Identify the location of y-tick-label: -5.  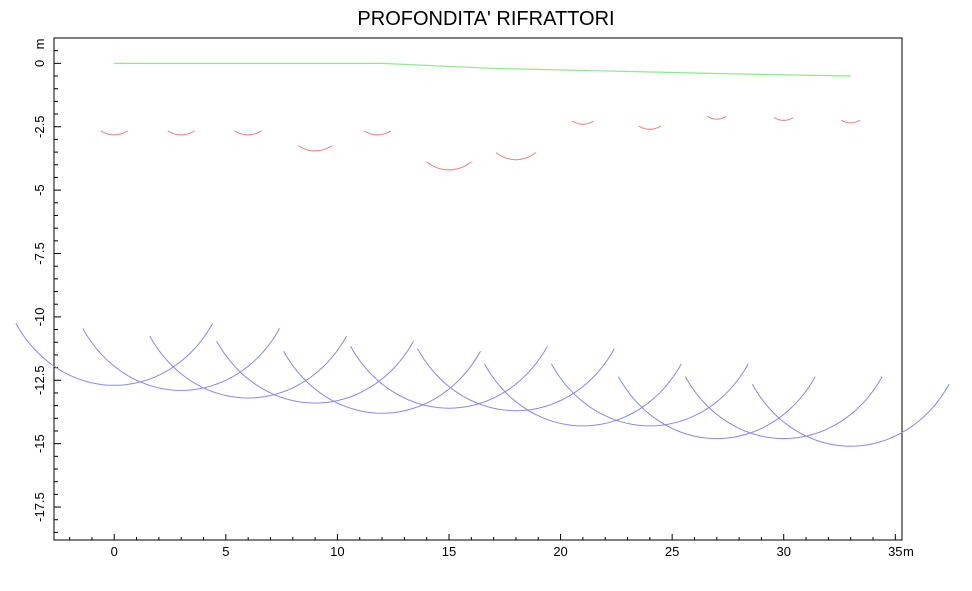
(39, 190).